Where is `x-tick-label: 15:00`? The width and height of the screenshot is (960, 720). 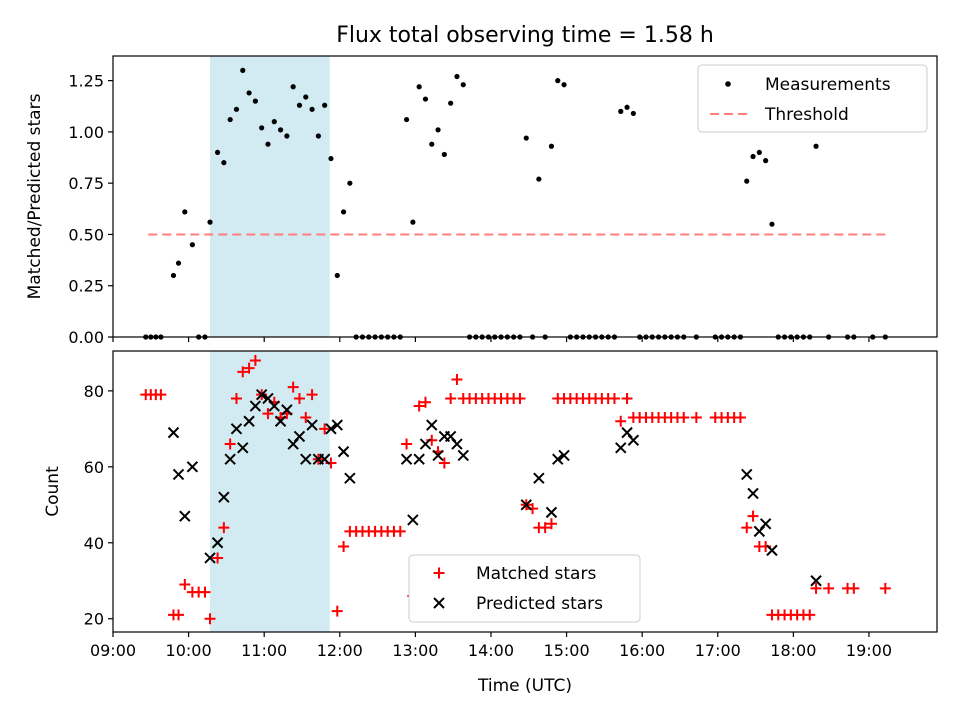 x-tick-label: 15:00 is located at coordinates (567, 650).